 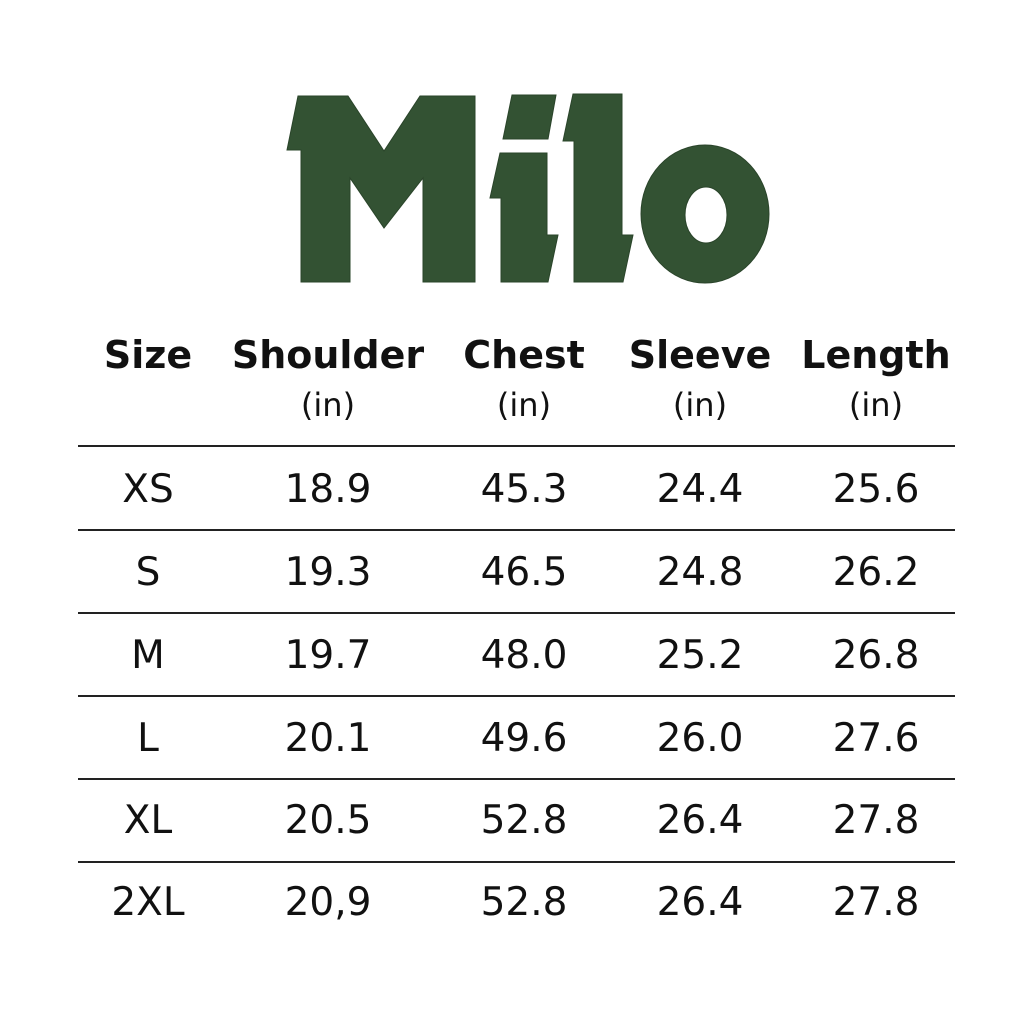 I want to click on column-header-length: Length (in), so click(x=876, y=380).